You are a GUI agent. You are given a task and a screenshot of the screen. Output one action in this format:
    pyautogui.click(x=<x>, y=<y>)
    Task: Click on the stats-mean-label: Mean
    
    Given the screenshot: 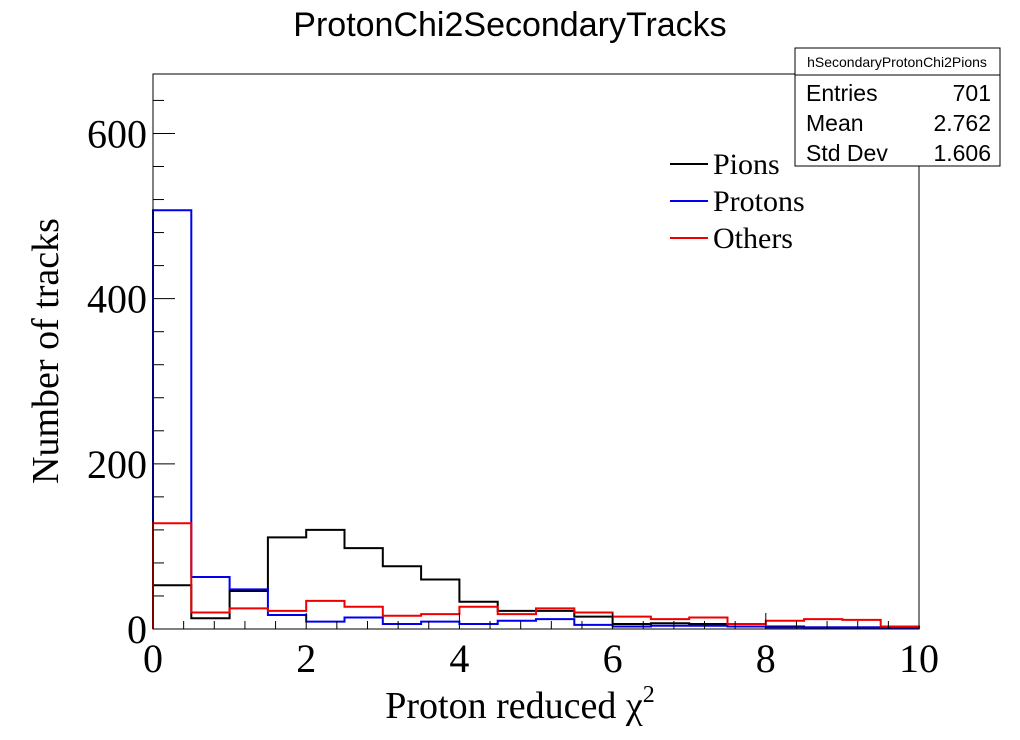 What is the action you would take?
    pyautogui.click(x=835, y=123)
    